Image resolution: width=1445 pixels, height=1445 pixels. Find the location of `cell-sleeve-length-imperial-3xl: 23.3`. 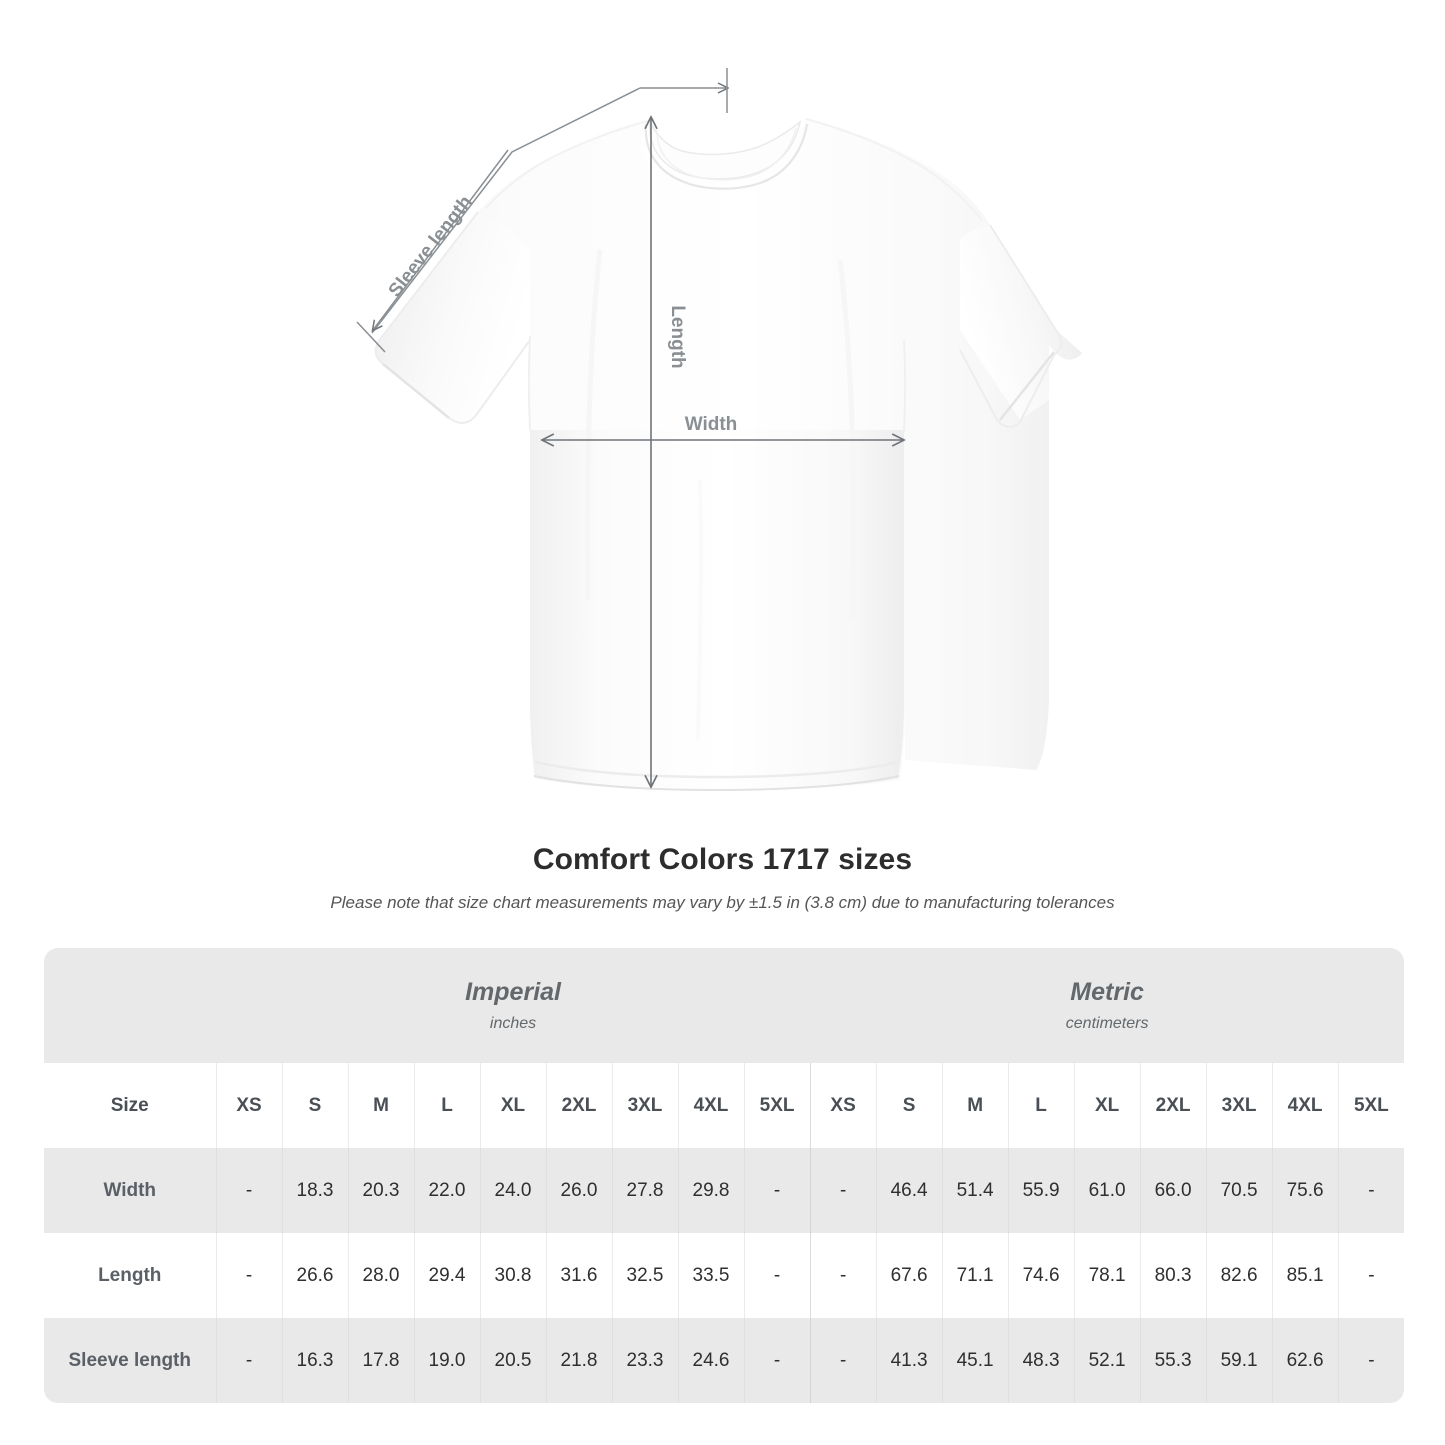

cell-sleeve-length-imperial-3xl: 23.3 is located at coordinates (644, 1360).